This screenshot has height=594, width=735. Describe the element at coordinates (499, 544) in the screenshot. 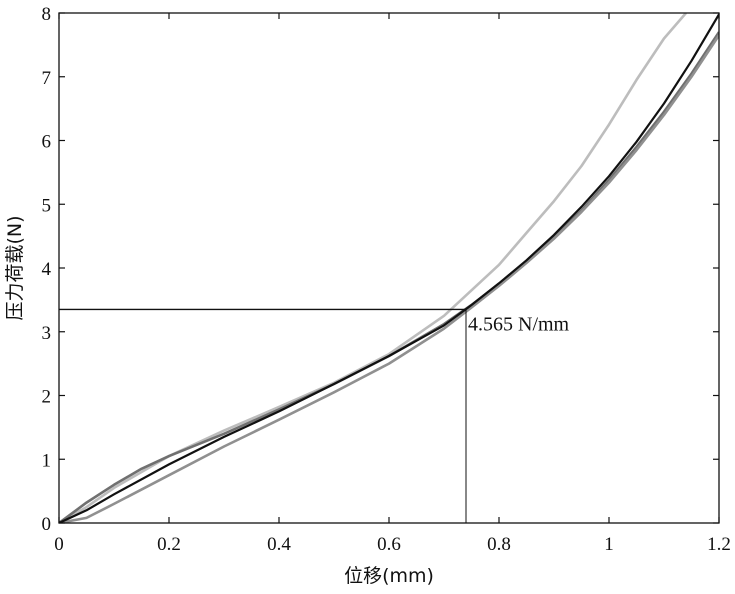

I see `x-tick-label: 0.8` at that location.